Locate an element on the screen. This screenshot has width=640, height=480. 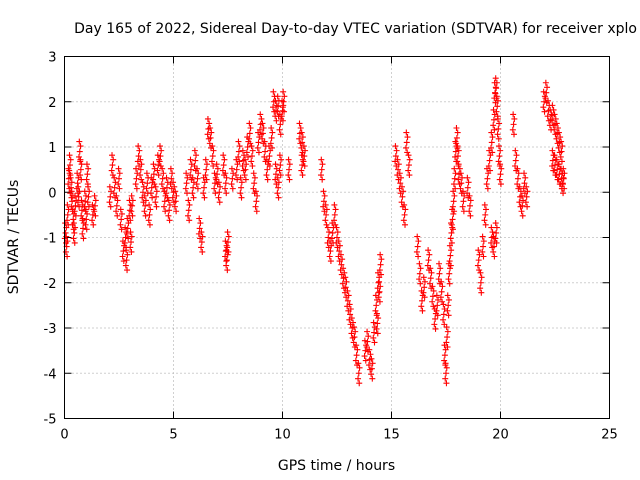
y-tick-label: 3 is located at coordinates (52, 58).